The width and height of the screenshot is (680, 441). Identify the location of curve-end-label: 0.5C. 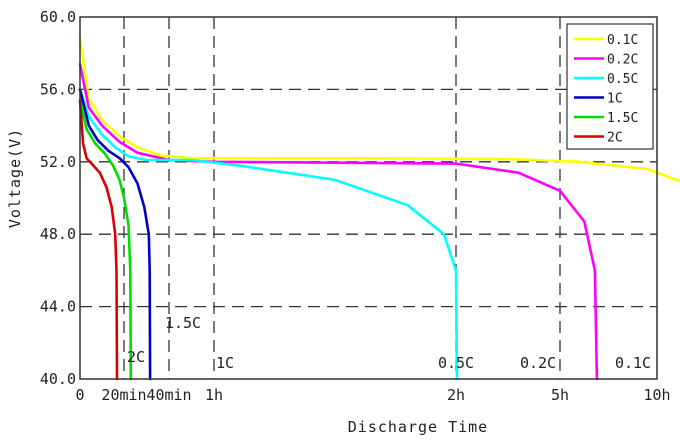
(456, 363).